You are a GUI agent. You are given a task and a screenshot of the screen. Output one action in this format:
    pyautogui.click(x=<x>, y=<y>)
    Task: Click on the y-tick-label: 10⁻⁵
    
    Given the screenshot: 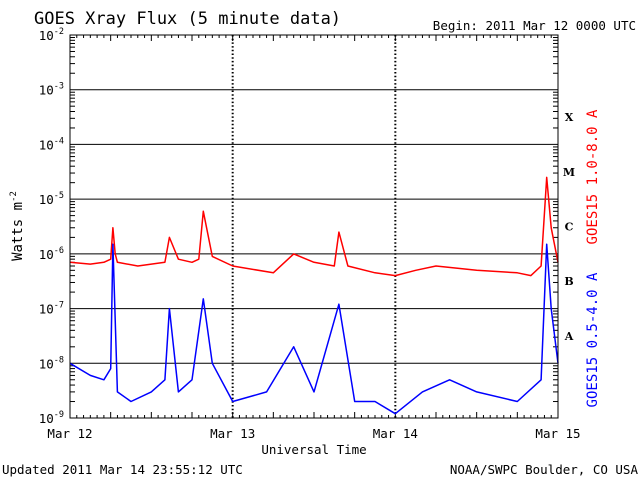 What is the action you would take?
    pyautogui.click(x=51, y=199)
    